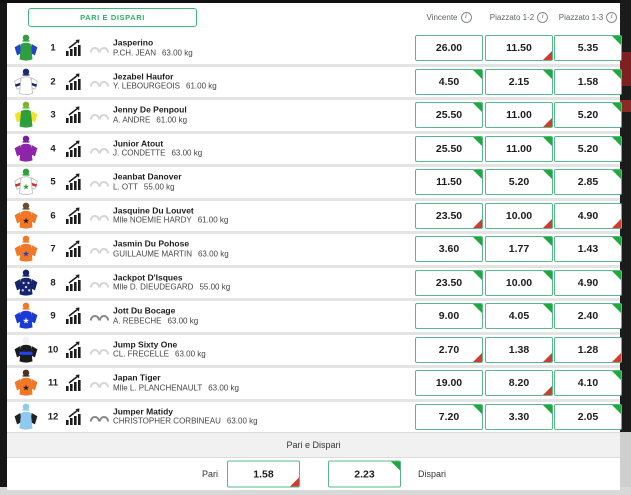  What do you see at coordinates (449, 48) in the screenshot?
I see `vincente-odds-button: 26.00` at bounding box center [449, 48].